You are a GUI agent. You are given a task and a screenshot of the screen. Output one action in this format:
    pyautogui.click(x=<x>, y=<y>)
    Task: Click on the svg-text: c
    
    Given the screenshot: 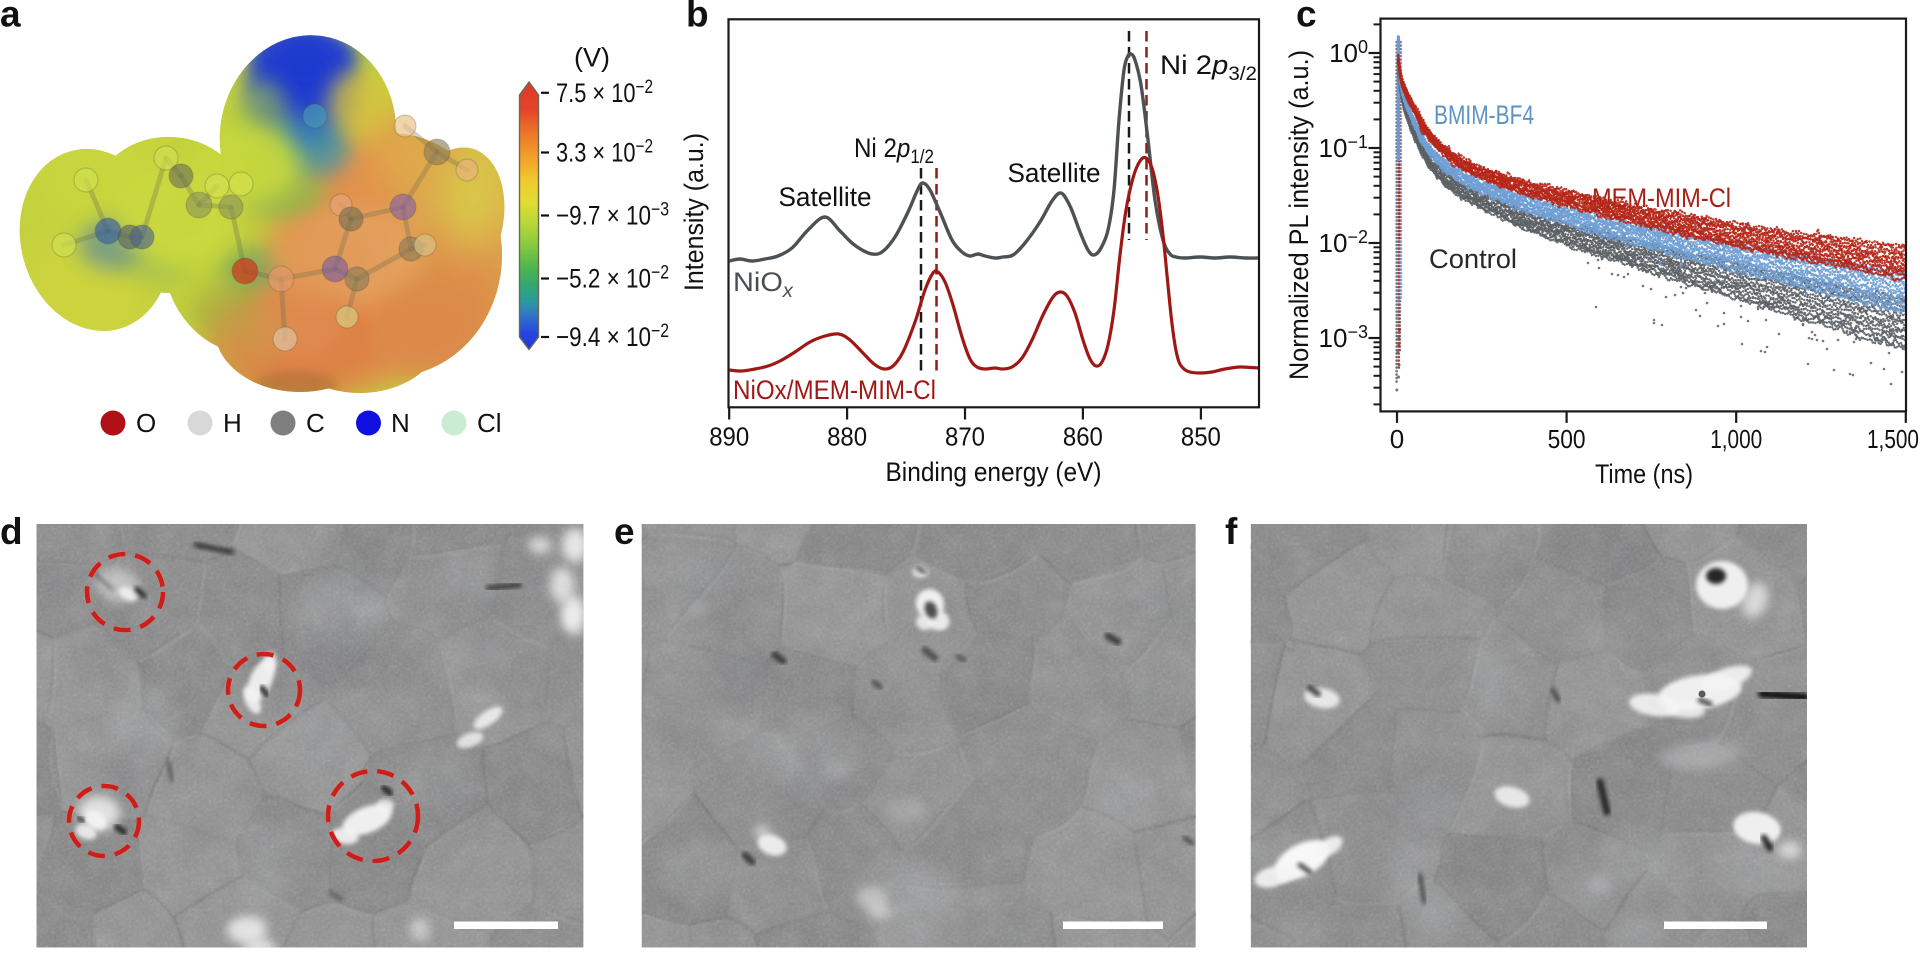 What is the action you would take?
    pyautogui.click(x=1306, y=17)
    